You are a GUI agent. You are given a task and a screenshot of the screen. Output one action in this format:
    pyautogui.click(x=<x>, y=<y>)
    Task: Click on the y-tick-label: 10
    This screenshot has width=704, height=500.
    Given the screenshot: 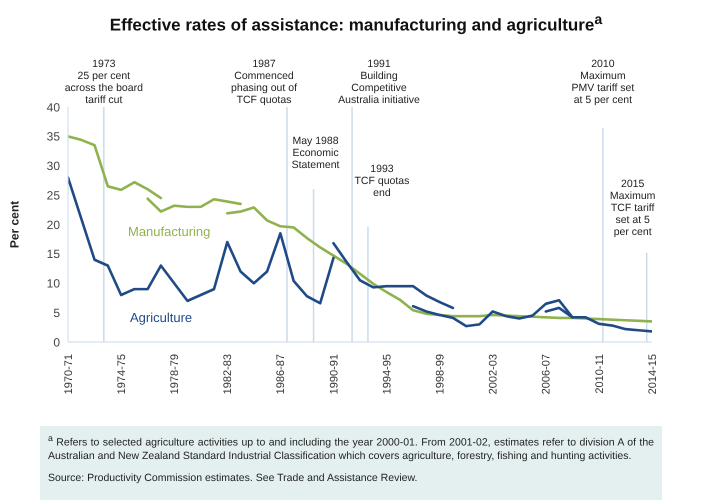 What is the action you would take?
    pyautogui.click(x=53, y=283)
    